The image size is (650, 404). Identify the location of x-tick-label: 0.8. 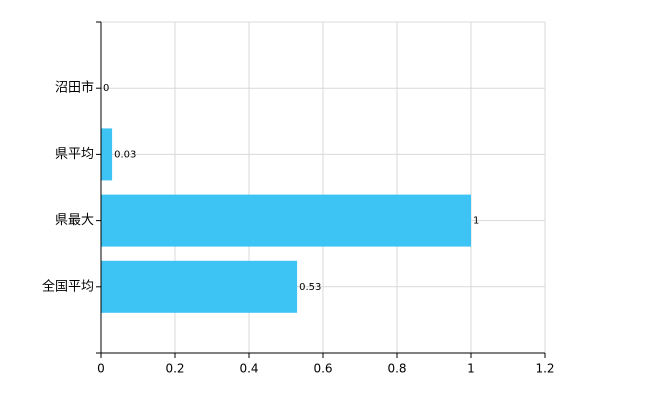
(396, 369).